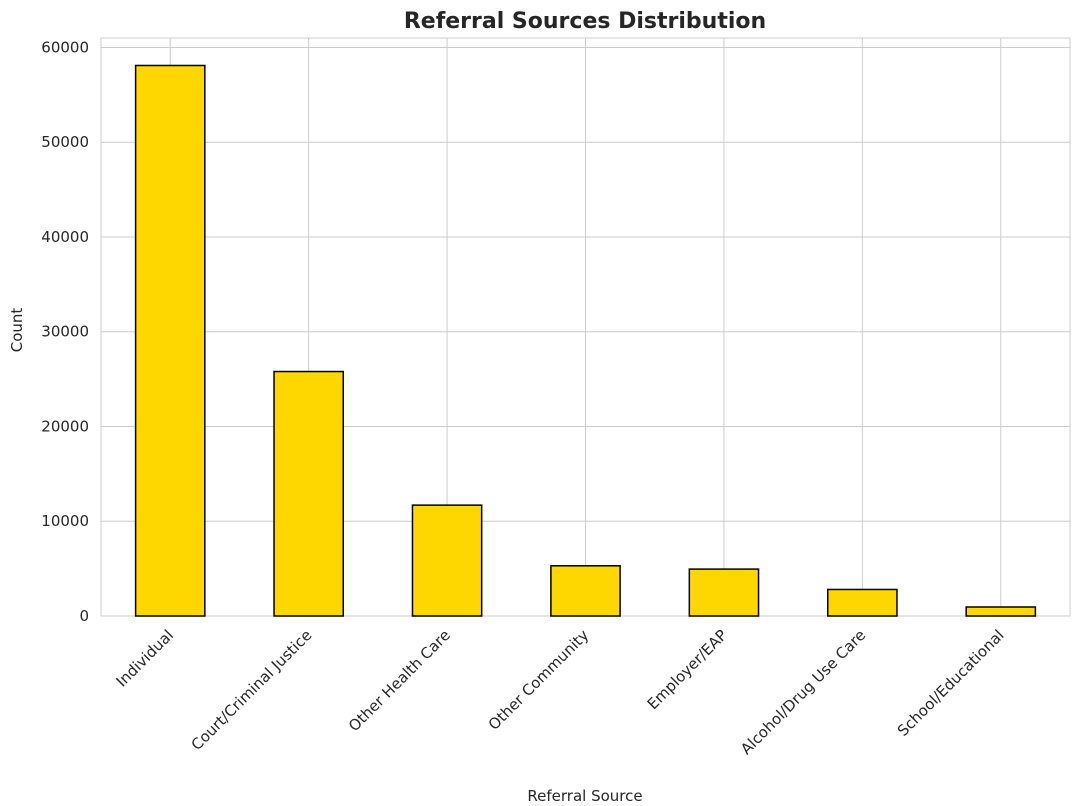 This screenshot has height=806, width=1079. I want to click on x-tick-label: Other Community, so click(539, 680).